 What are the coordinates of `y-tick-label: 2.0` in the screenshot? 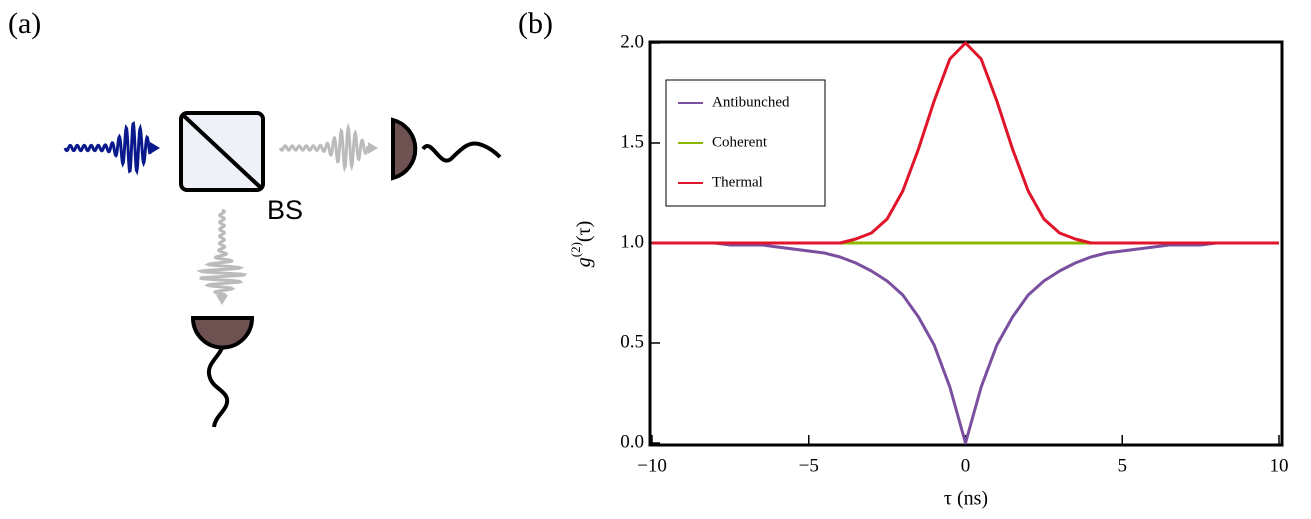 It's located at (632, 41).